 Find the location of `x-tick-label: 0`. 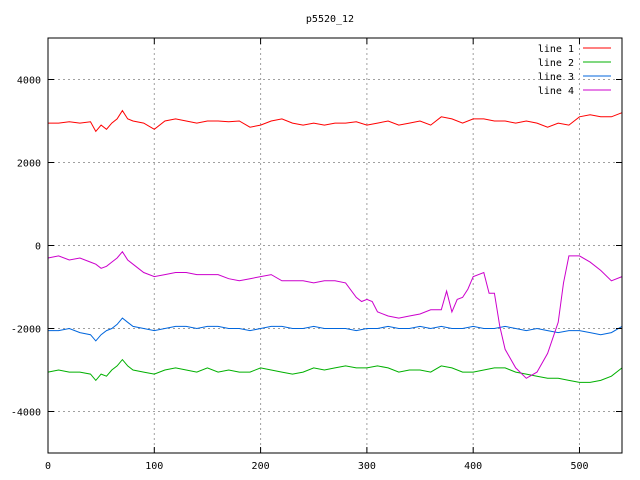

x-tick-label: 0 is located at coordinates (48, 466).